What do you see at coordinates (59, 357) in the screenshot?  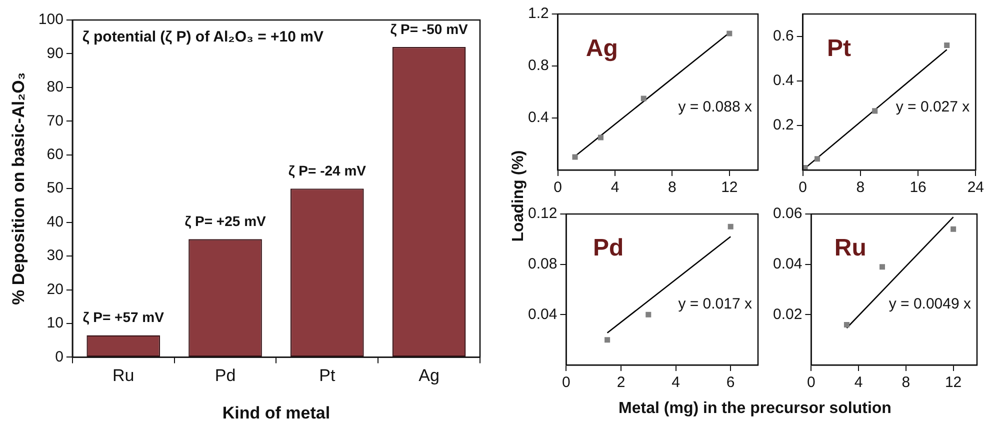 I see `y-tick-label: 0` at bounding box center [59, 357].